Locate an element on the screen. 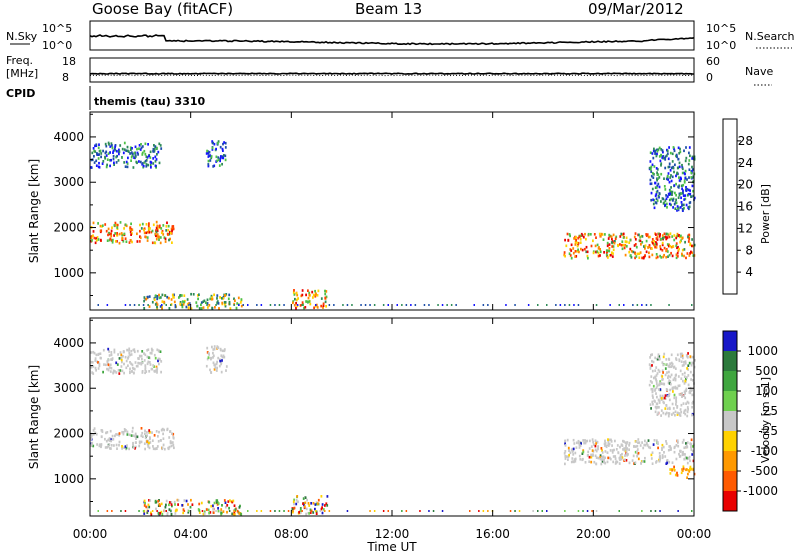  cpid-label: CPID is located at coordinates (20, 93).